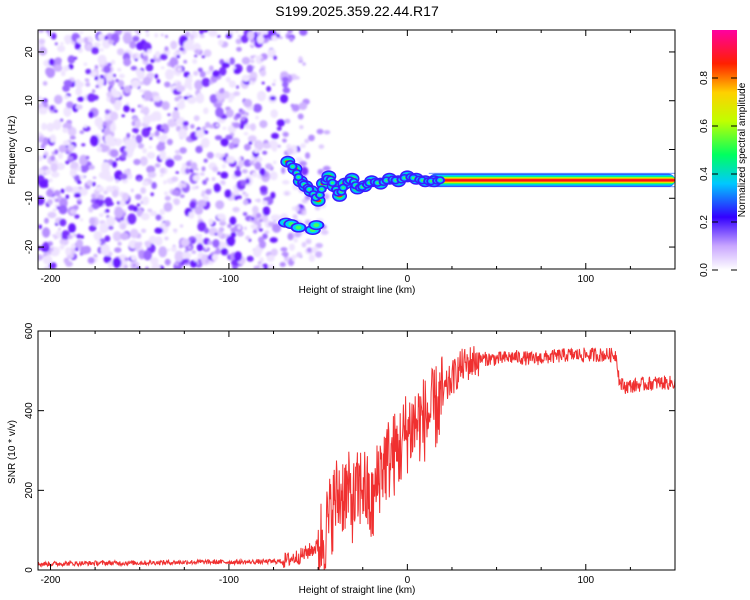 This screenshot has width=750, height=600. I want to click on colorbar-tick-label-4: 0.8, so click(704, 78).